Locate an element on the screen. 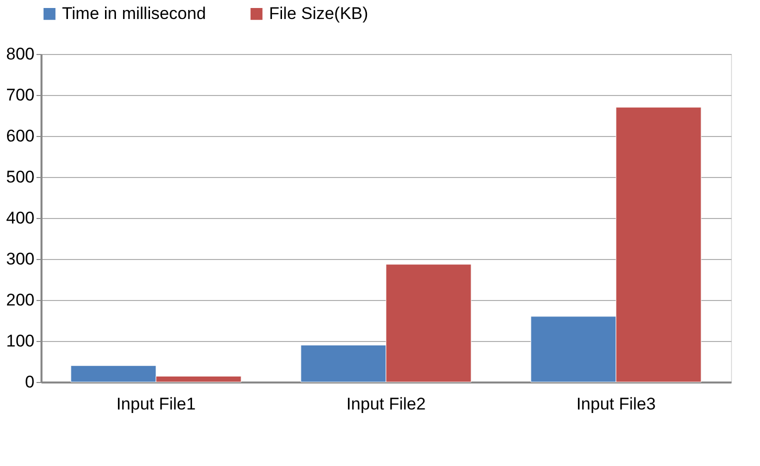  y-tick-label: 400 is located at coordinates (20, 218).